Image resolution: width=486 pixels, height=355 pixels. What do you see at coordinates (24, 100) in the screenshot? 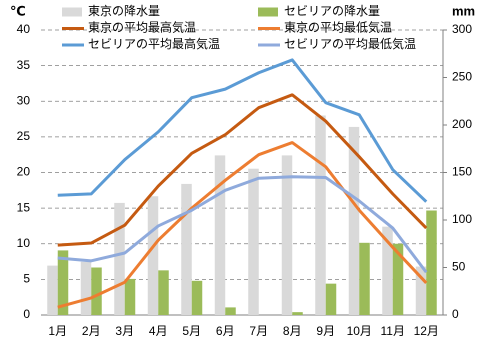
I see `y-tick-label: 30` at bounding box center [24, 100].